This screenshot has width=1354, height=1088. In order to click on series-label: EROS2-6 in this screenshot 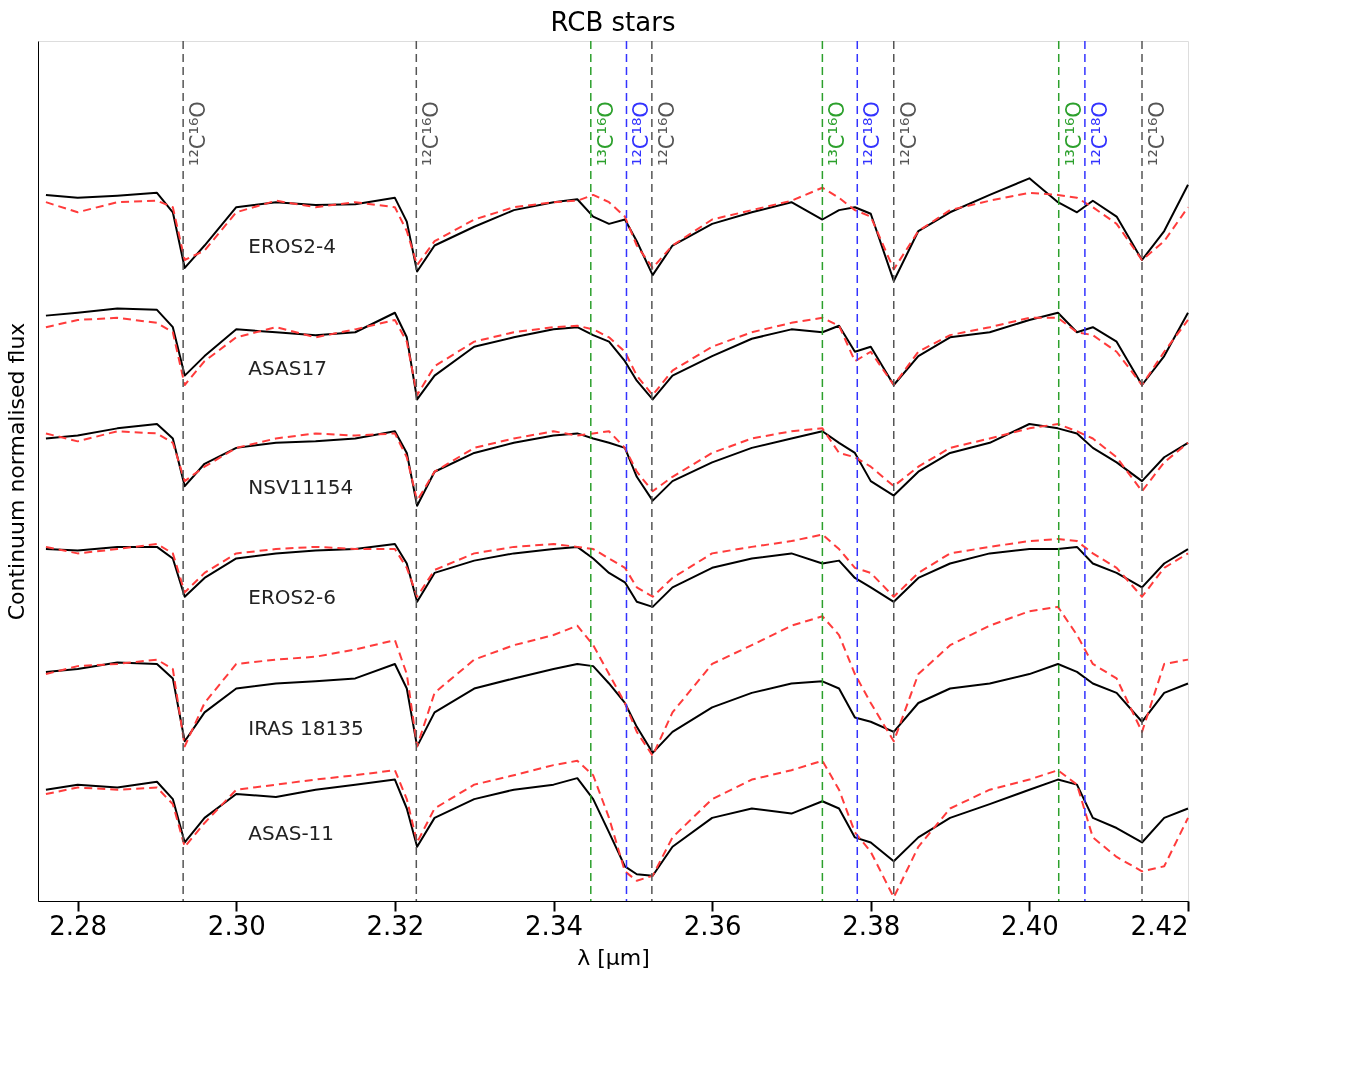, I will do `click(292, 597)`.